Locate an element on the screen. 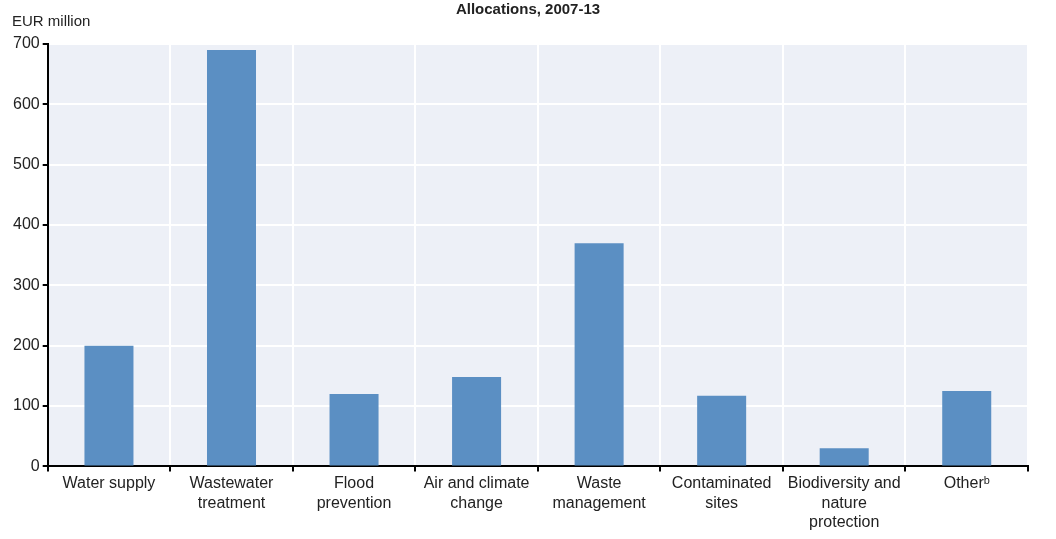  y-tick-label: 0 is located at coordinates (35, 465).